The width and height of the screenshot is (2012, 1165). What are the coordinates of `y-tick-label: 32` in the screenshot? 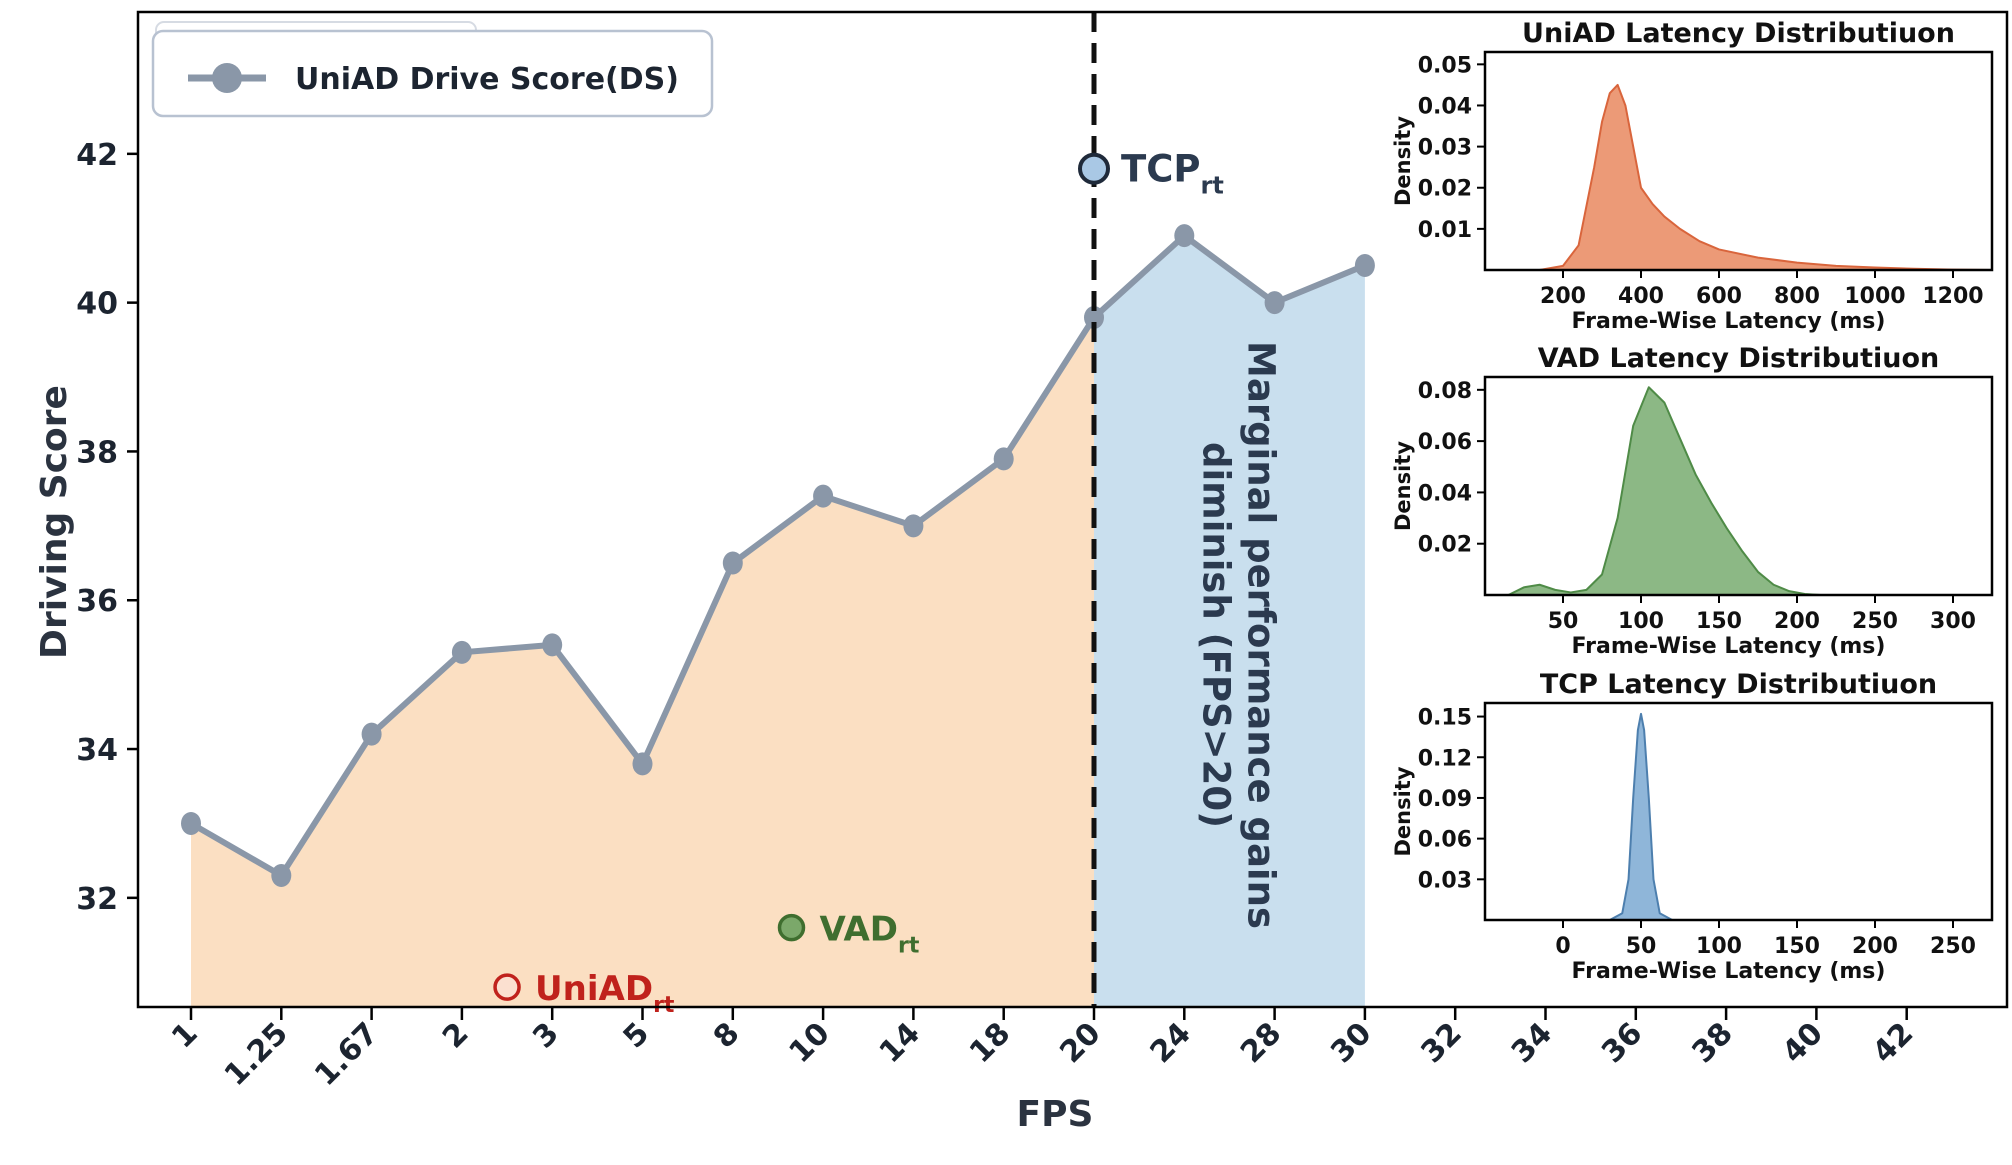 It's located at (97, 899).